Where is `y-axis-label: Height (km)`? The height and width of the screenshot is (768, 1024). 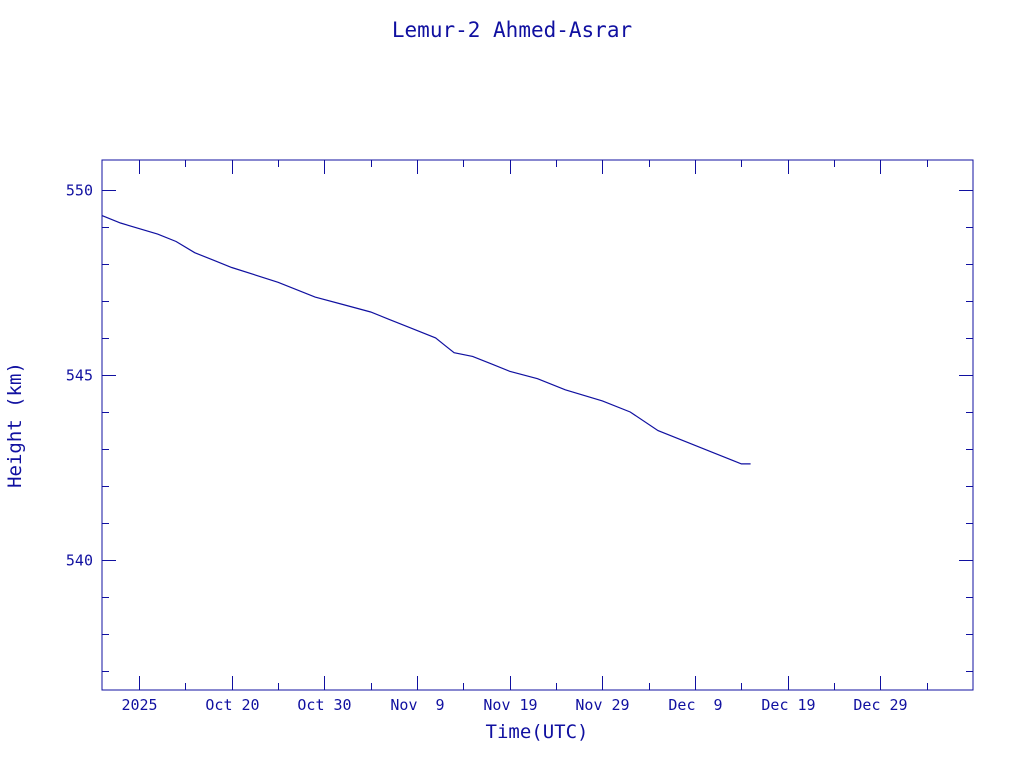
y-axis-label: Height (km) is located at coordinates (15, 425).